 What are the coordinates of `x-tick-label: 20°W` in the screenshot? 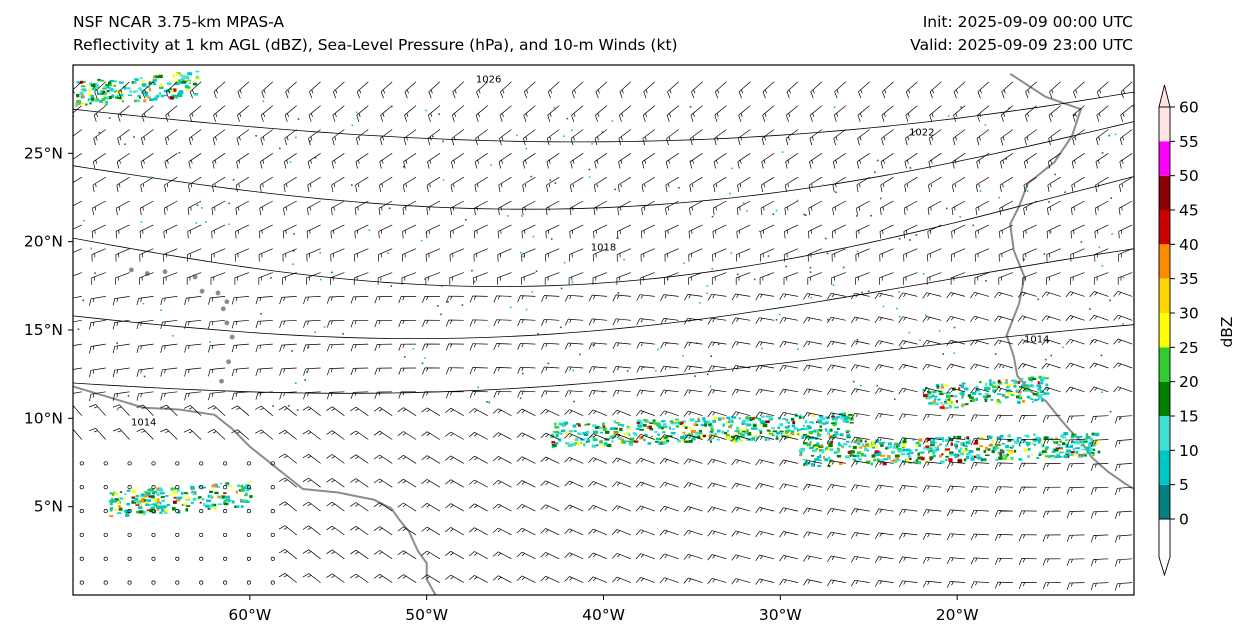 It's located at (957, 615).